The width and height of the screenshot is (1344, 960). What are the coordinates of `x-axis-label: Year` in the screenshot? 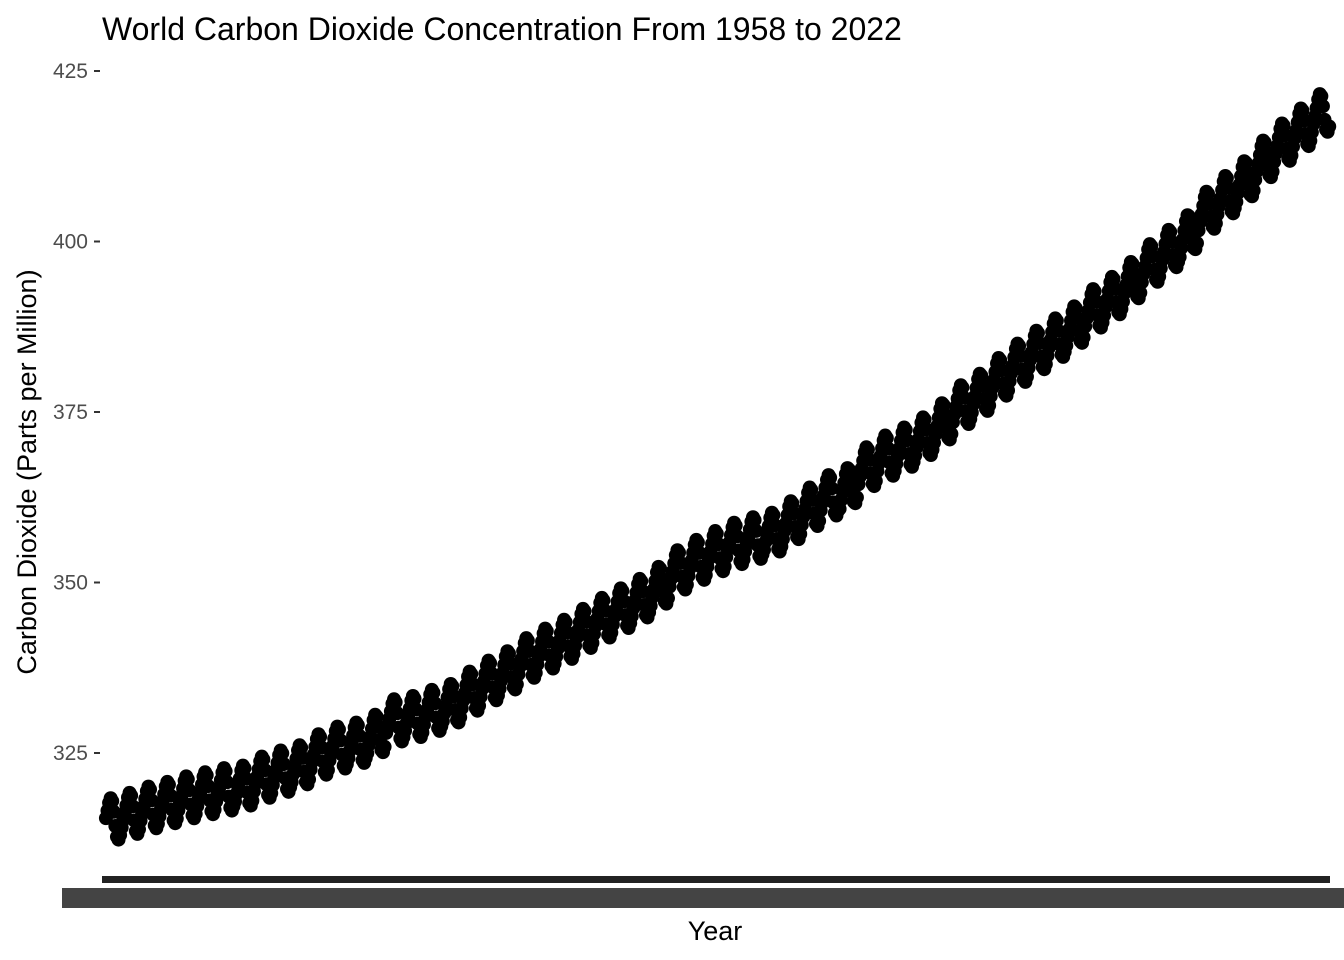 It's located at (715, 931).